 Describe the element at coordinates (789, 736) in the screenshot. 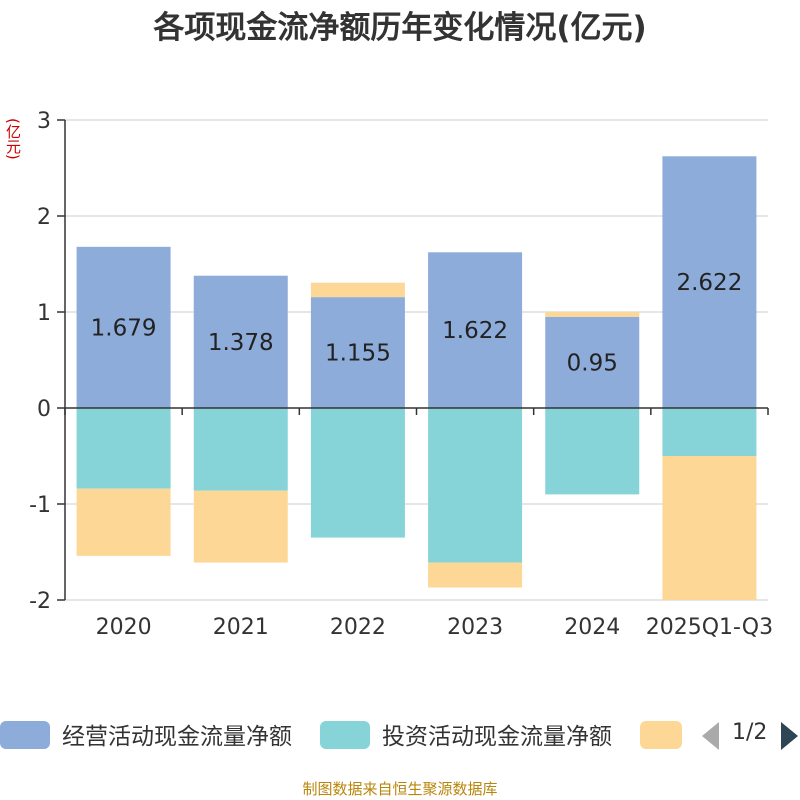

I see `legend-next-page-icon` at that location.